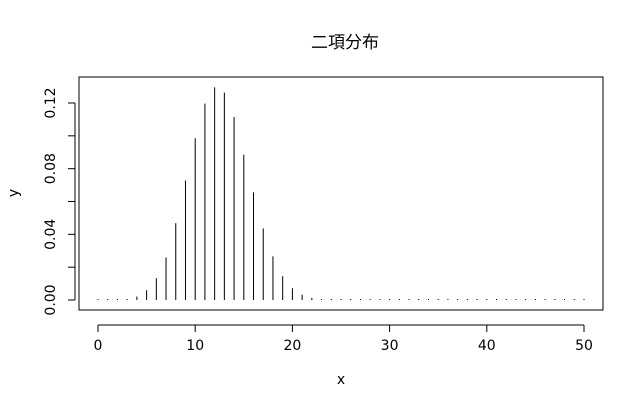 The height and width of the screenshot is (407, 643). Describe the element at coordinates (51, 102) in the screenshot. I see `y-tick-label-0.12: 0.12` at that location.